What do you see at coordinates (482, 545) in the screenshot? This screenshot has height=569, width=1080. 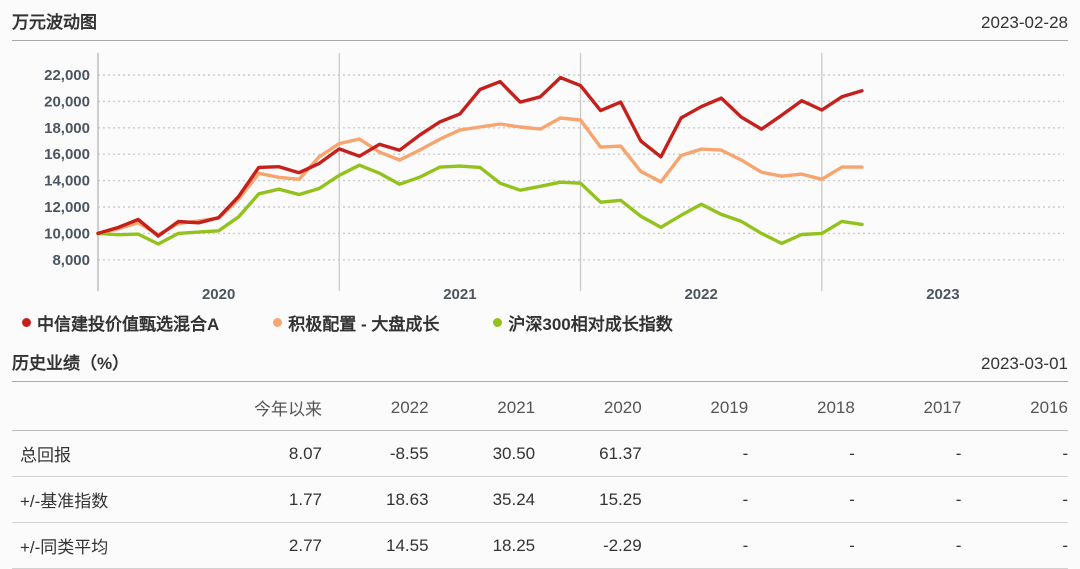 I see `table-cell: 18.25` at bounding box center [482, 545].